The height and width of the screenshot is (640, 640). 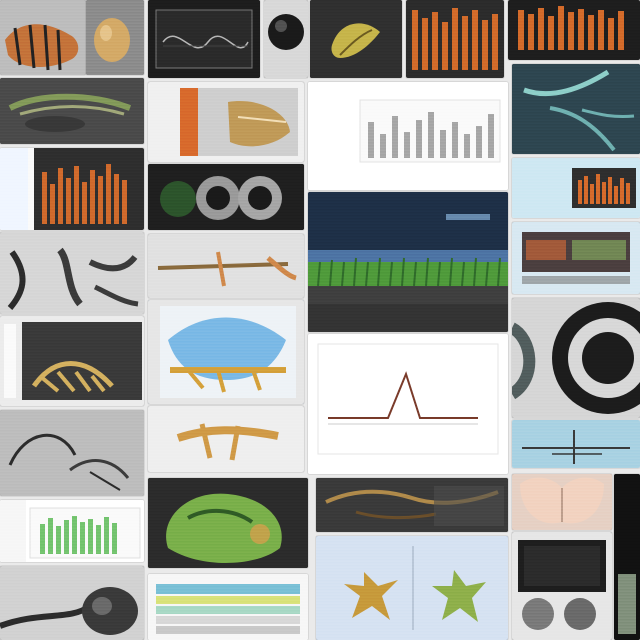 I want to click on tile-center-bar-chart, so click(x=408, y=136).